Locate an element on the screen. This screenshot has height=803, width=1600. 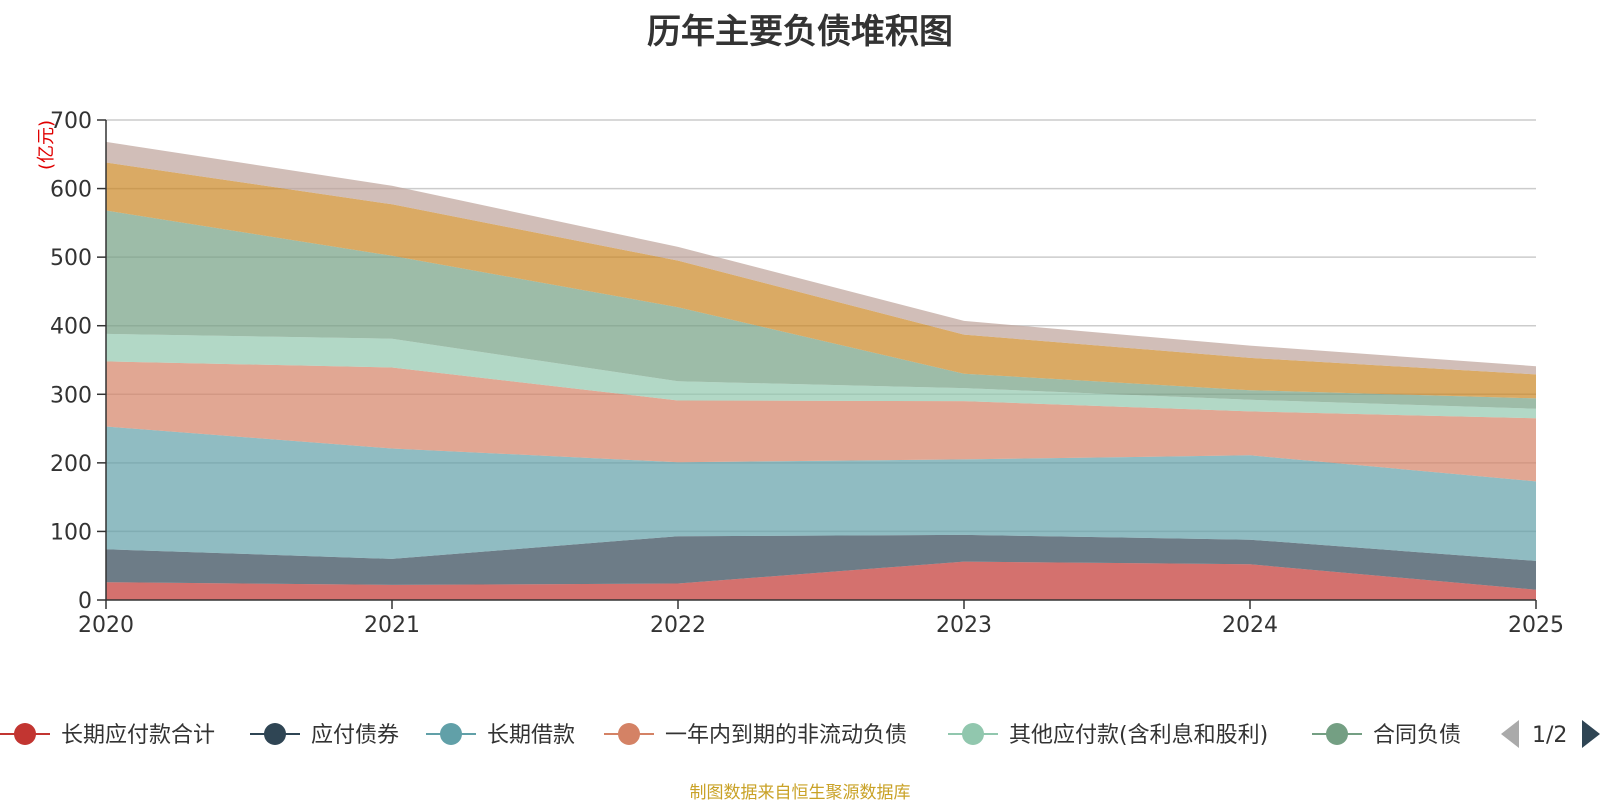
legend-item: 长期应付款合计 is located at coordinates (107, 735).